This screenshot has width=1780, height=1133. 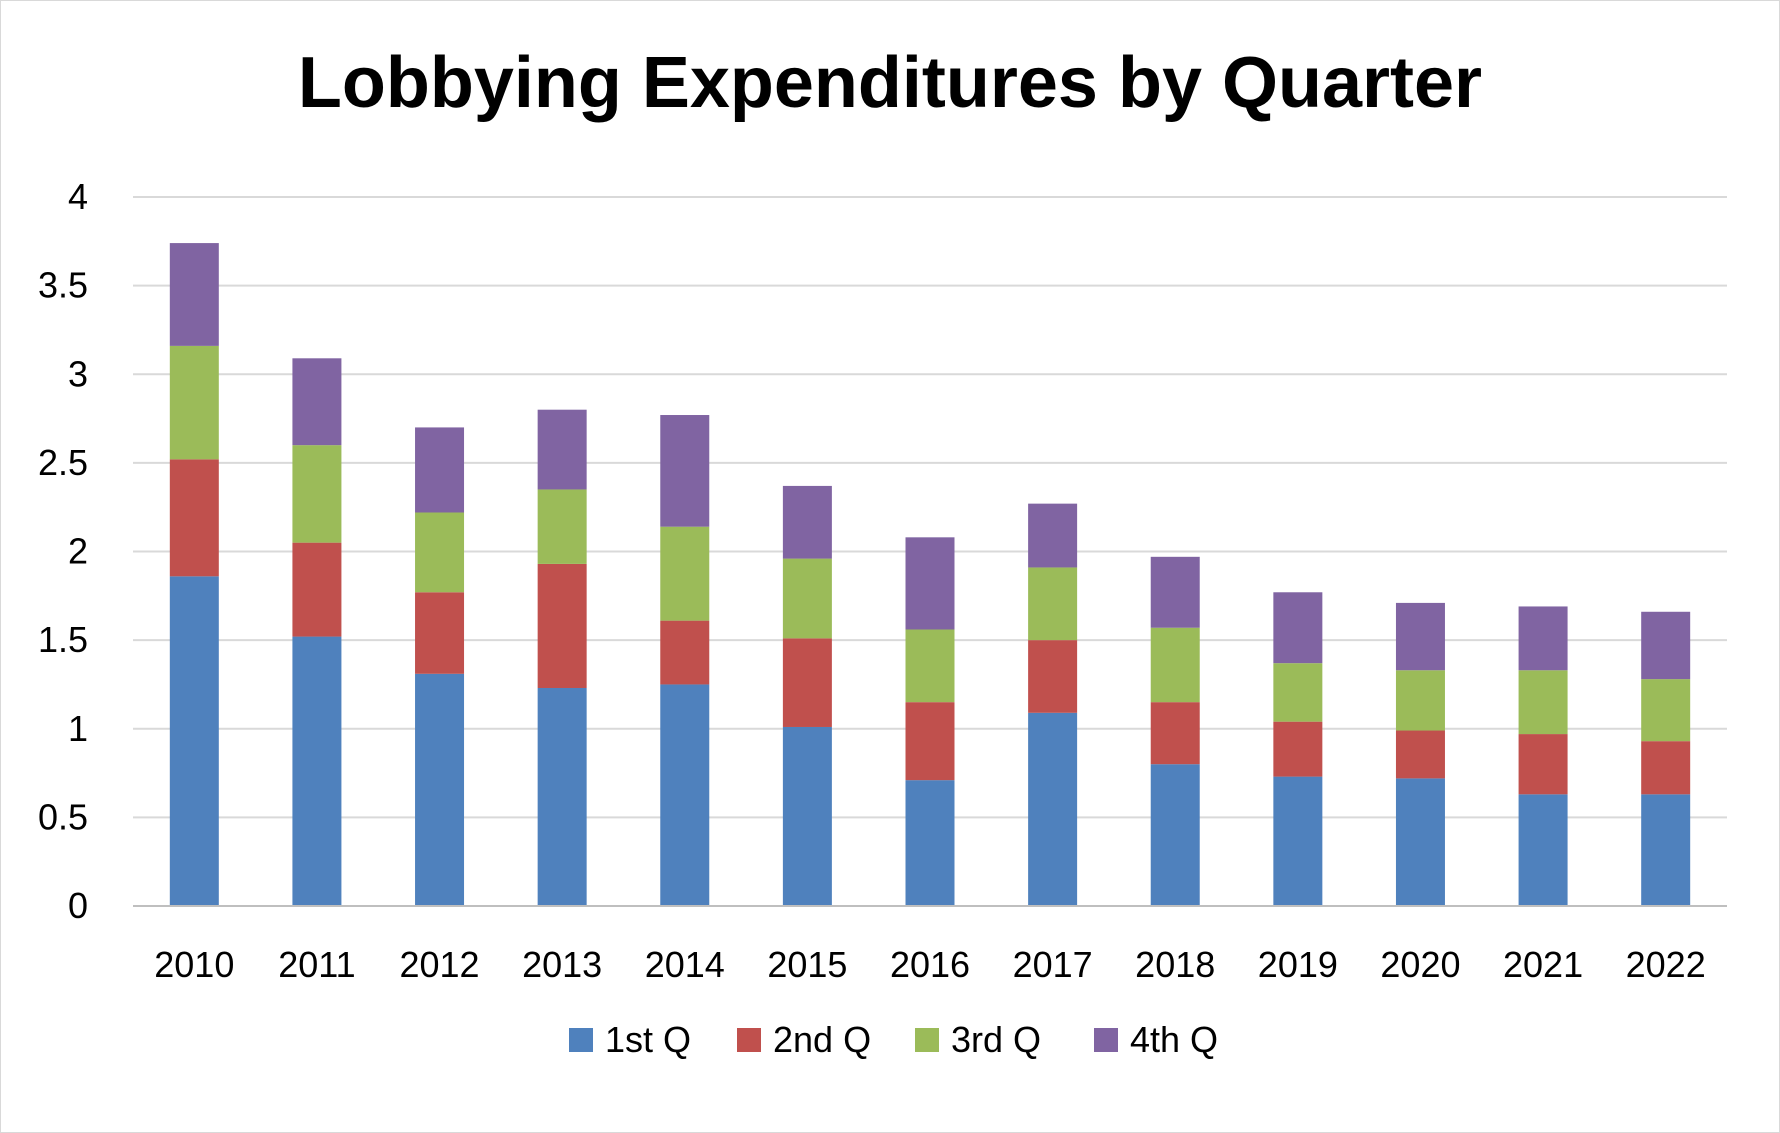 I want to click on legend: 1st Q 2nd Q 3rd Q 4th Q, so click(x=893, y=1039).